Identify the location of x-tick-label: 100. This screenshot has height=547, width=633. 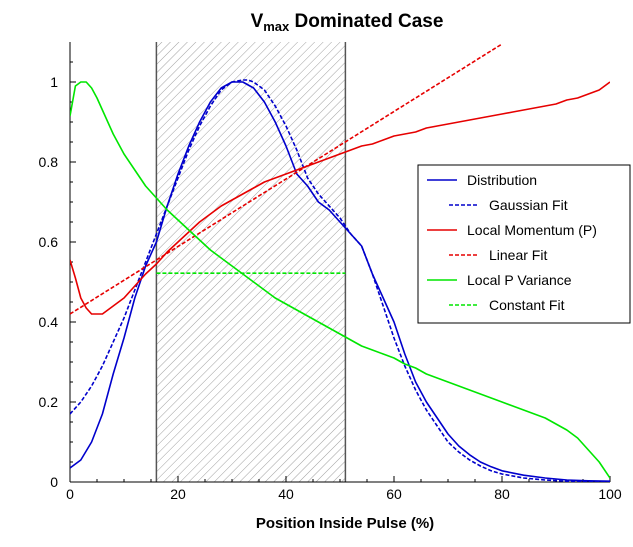
(610, 494).